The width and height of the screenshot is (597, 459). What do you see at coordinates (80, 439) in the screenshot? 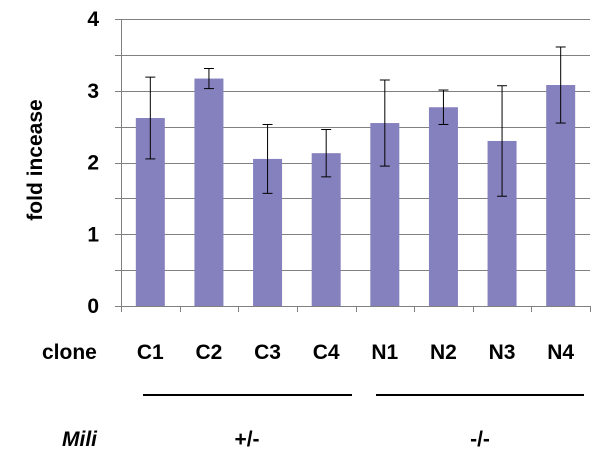
I see `genotype-row-label: Mili` at bounding box center [80, 439].